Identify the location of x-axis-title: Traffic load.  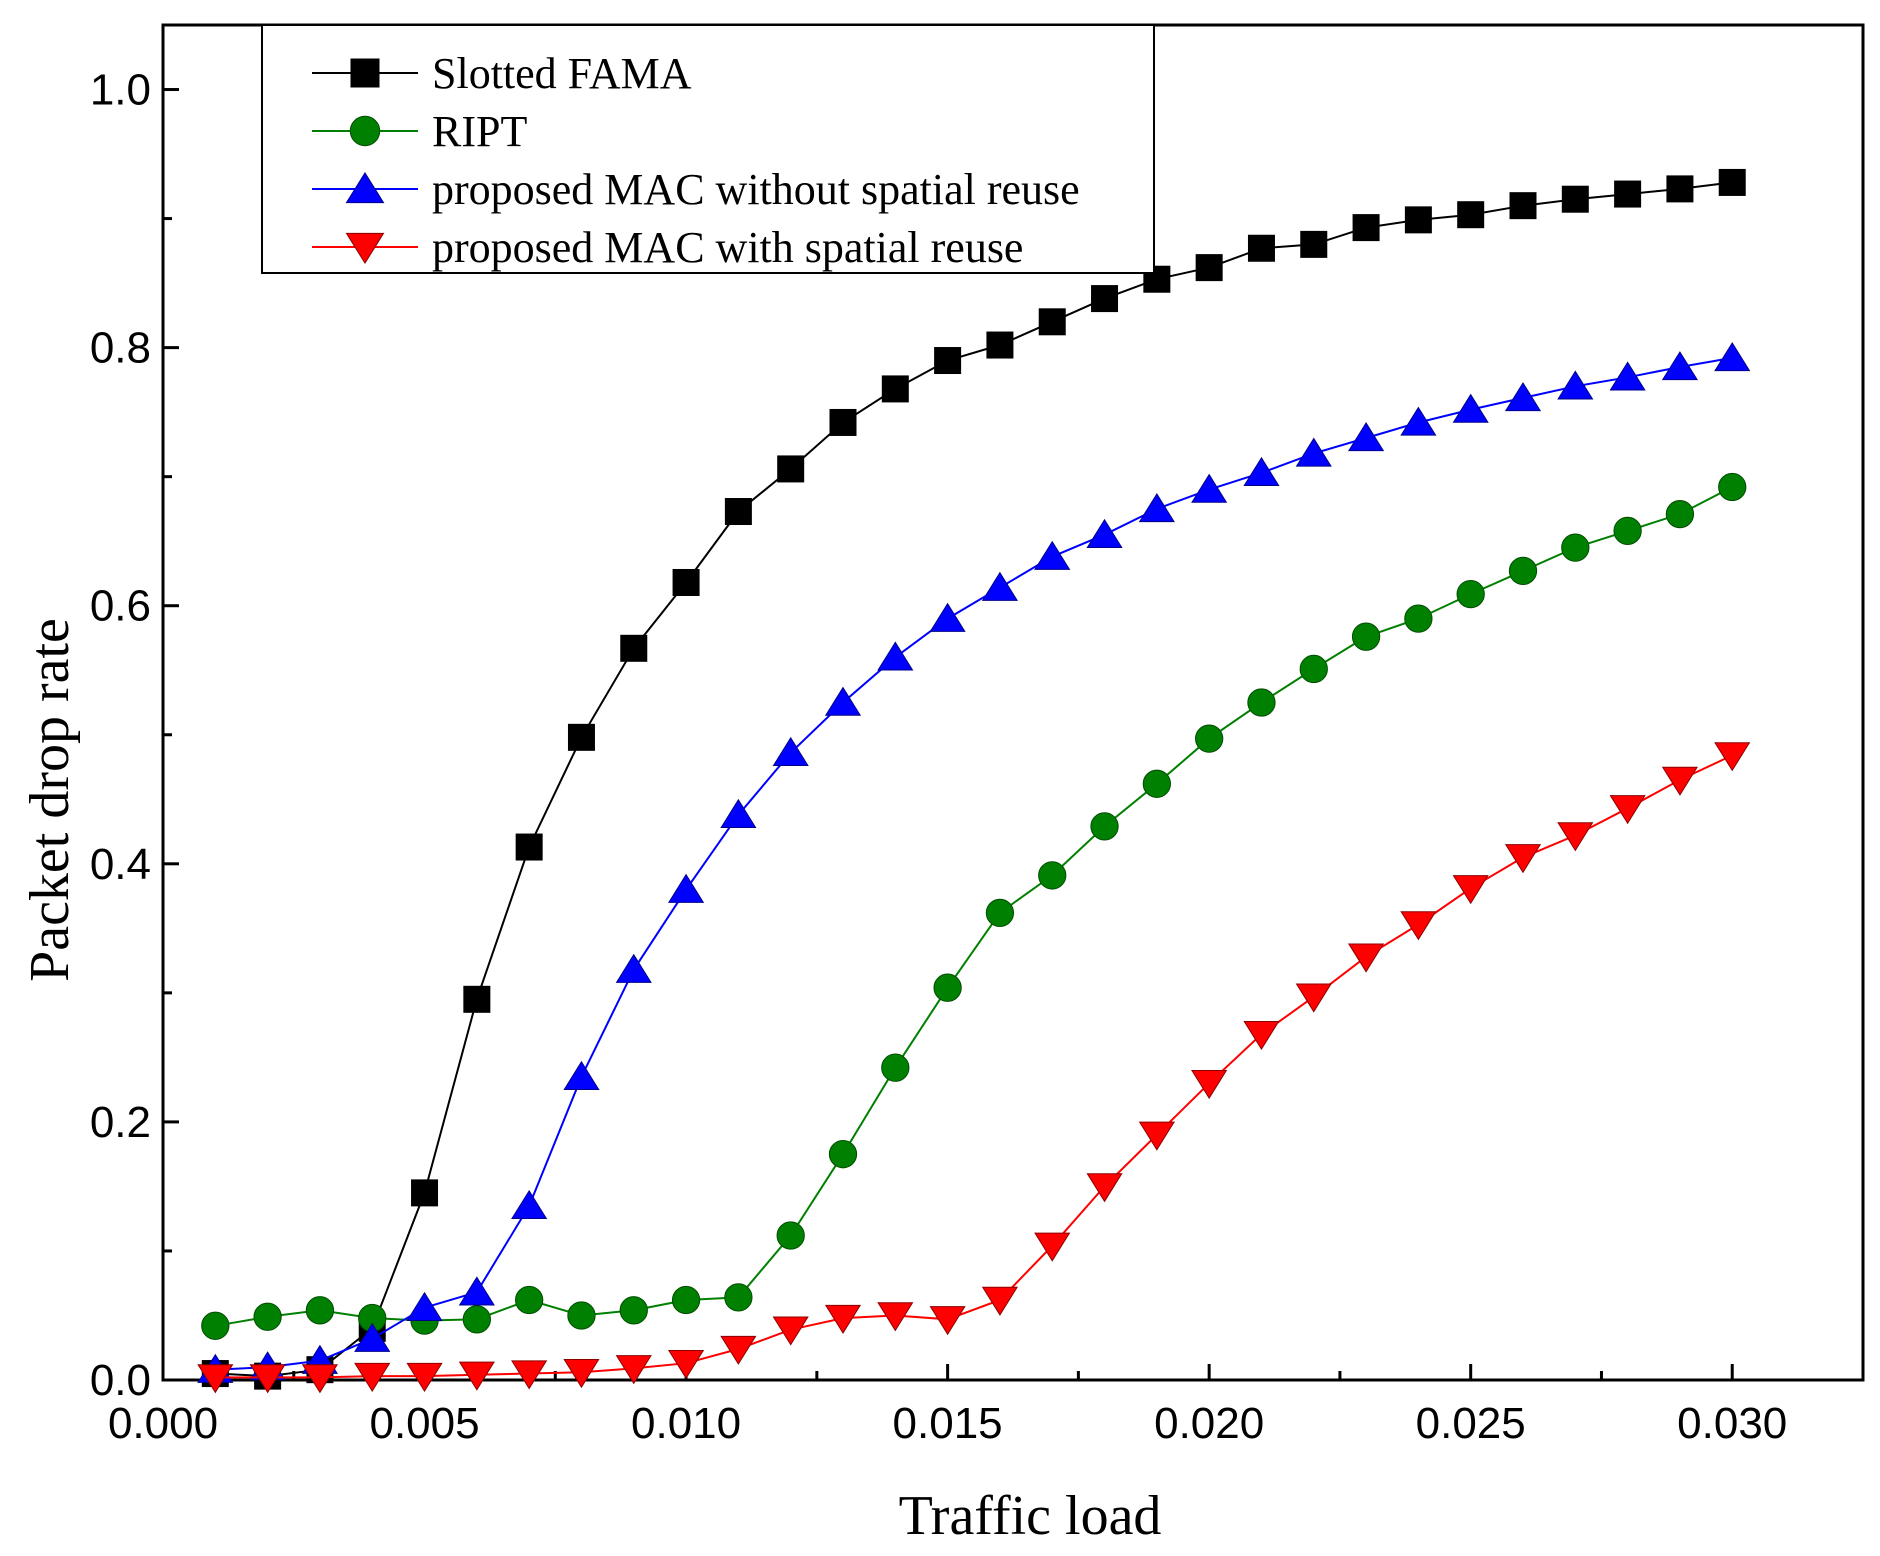
(1030, 1516).